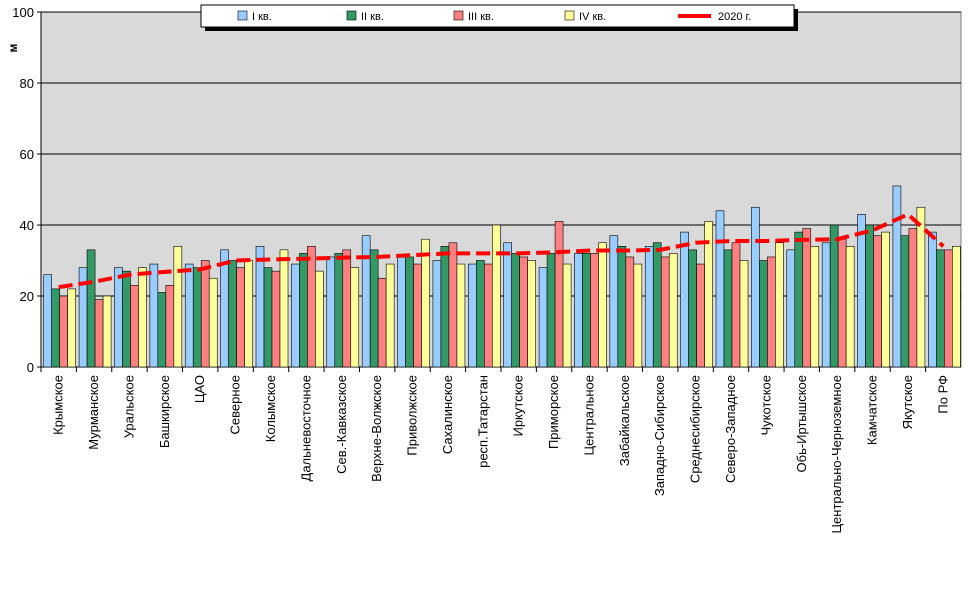  What do you see at coordinates (588, 415) in the screenshot?
I see `x-category-label: Центральное` at bounding box center [588, 415].